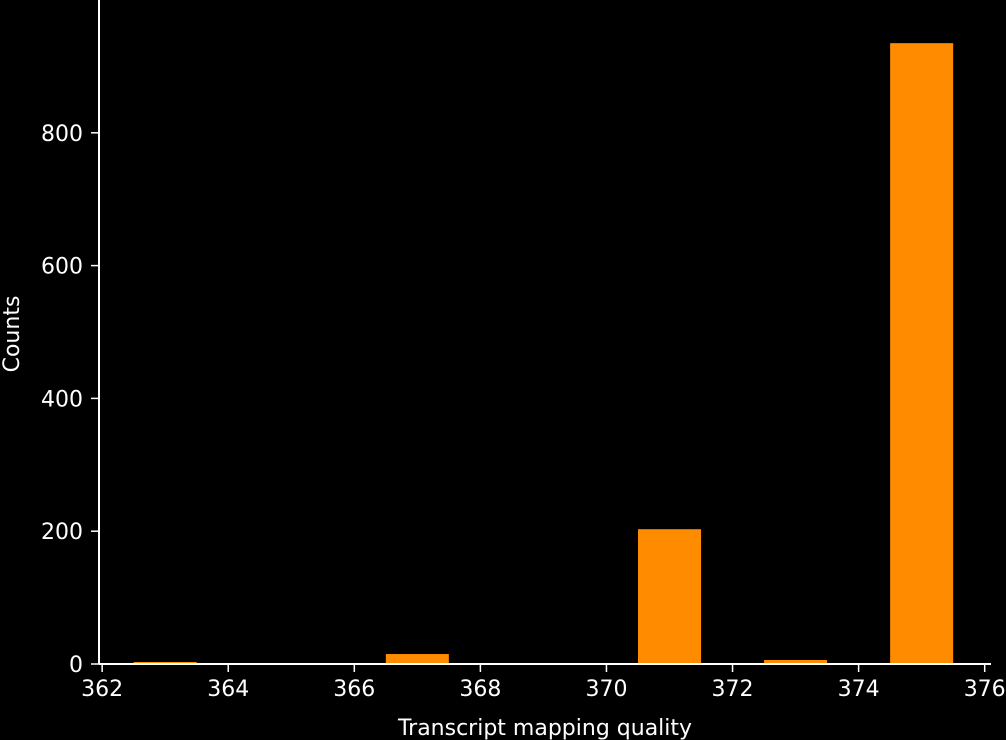  Describe the element at coordinates (480, 689) in the screenshot. I see `x-tick-label-368: 368` at that location.